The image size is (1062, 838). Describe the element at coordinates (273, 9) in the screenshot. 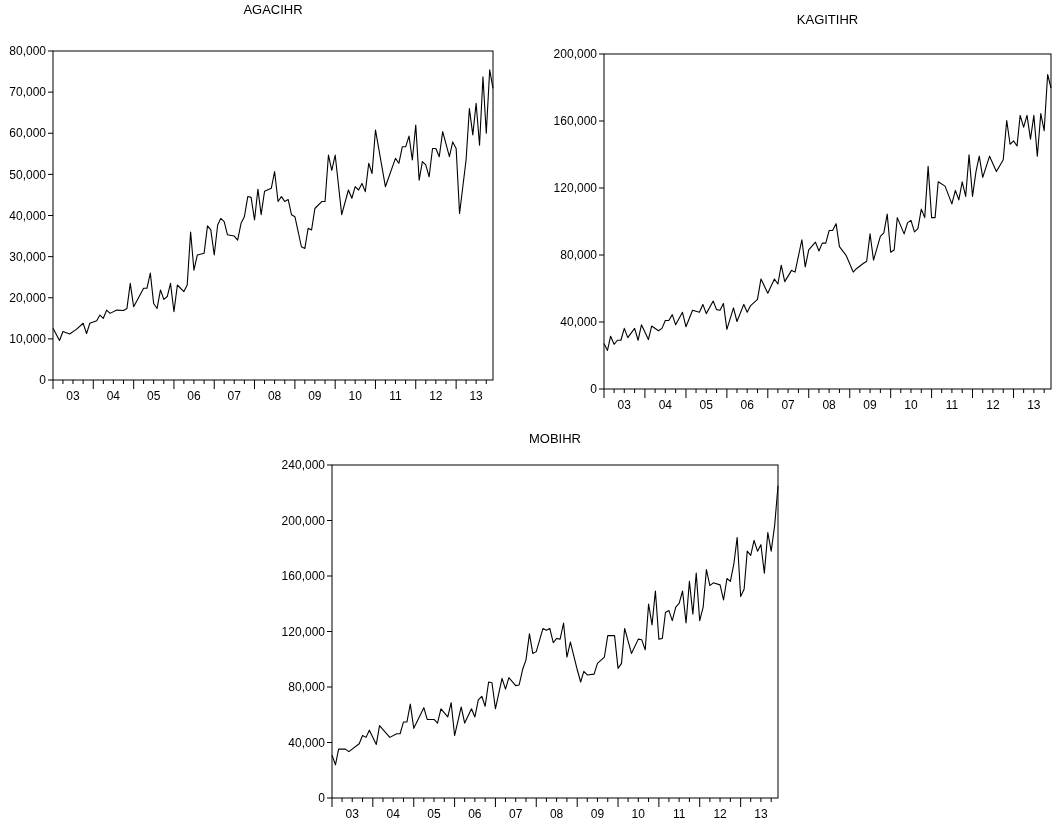

I see `chart-title: AGACIHR` at that location.